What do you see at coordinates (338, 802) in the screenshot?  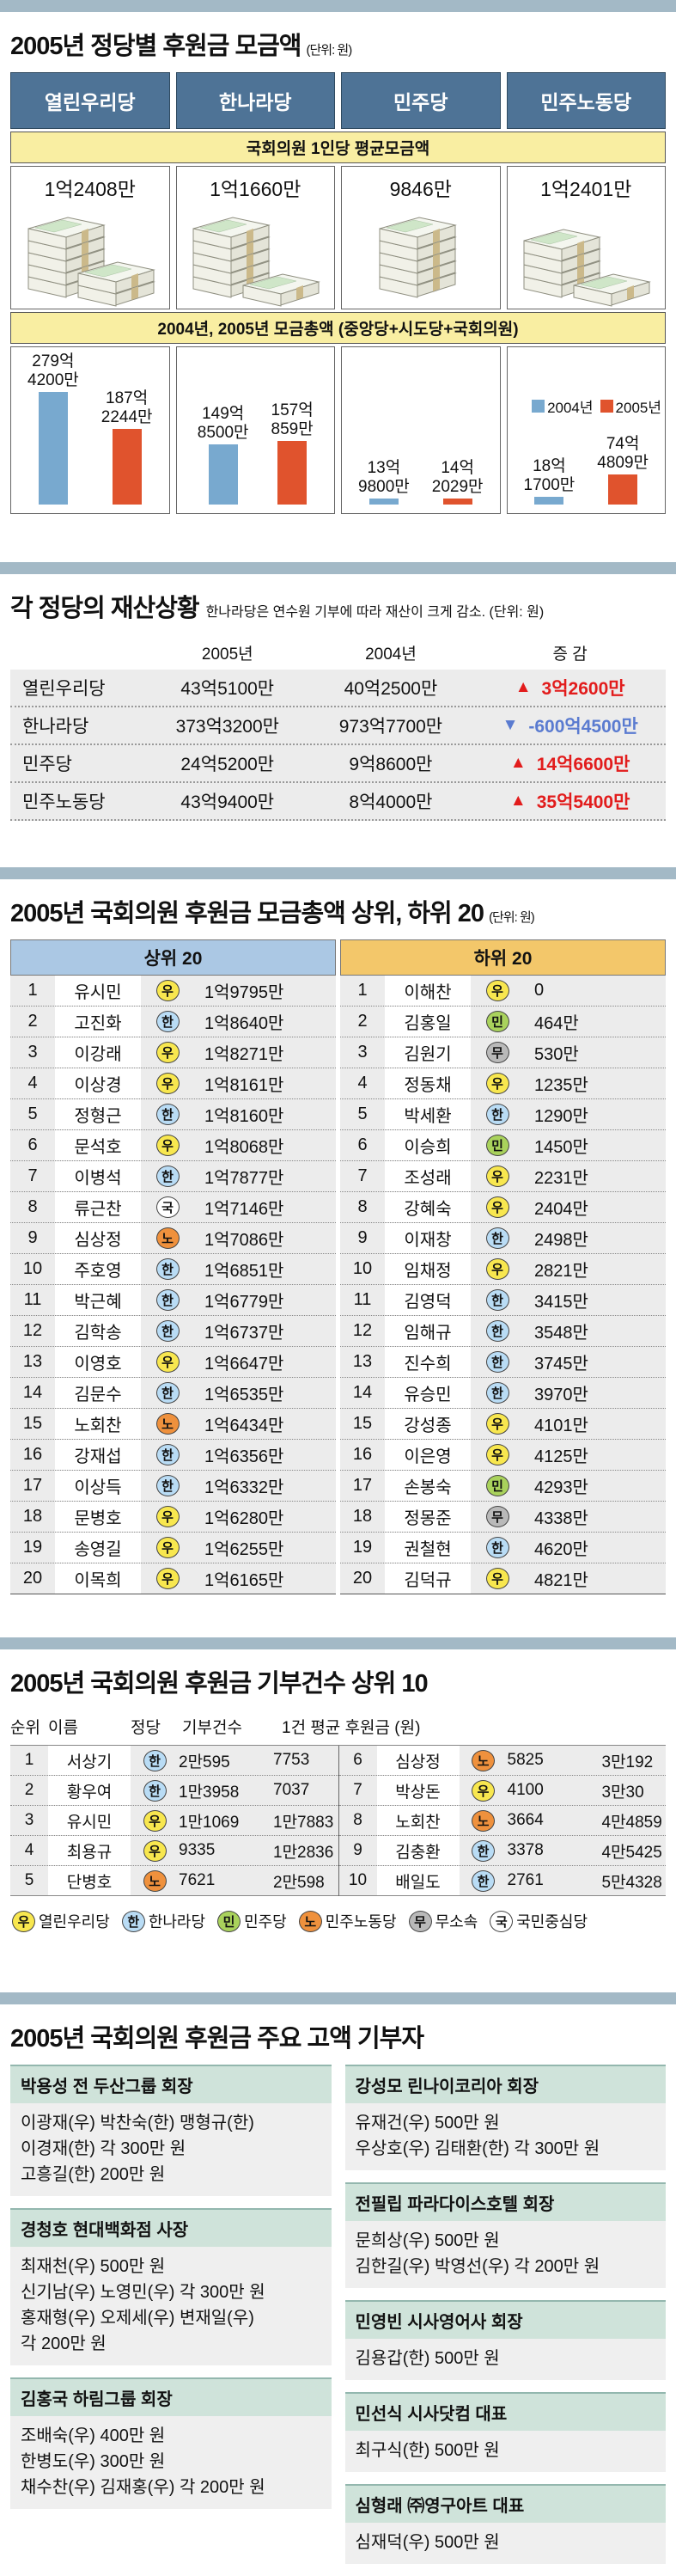 I see `assets-table-row: 민주노동당 43억9400만 8억4000만 ▲ 35억5400만` at bounding box center [338, 802].